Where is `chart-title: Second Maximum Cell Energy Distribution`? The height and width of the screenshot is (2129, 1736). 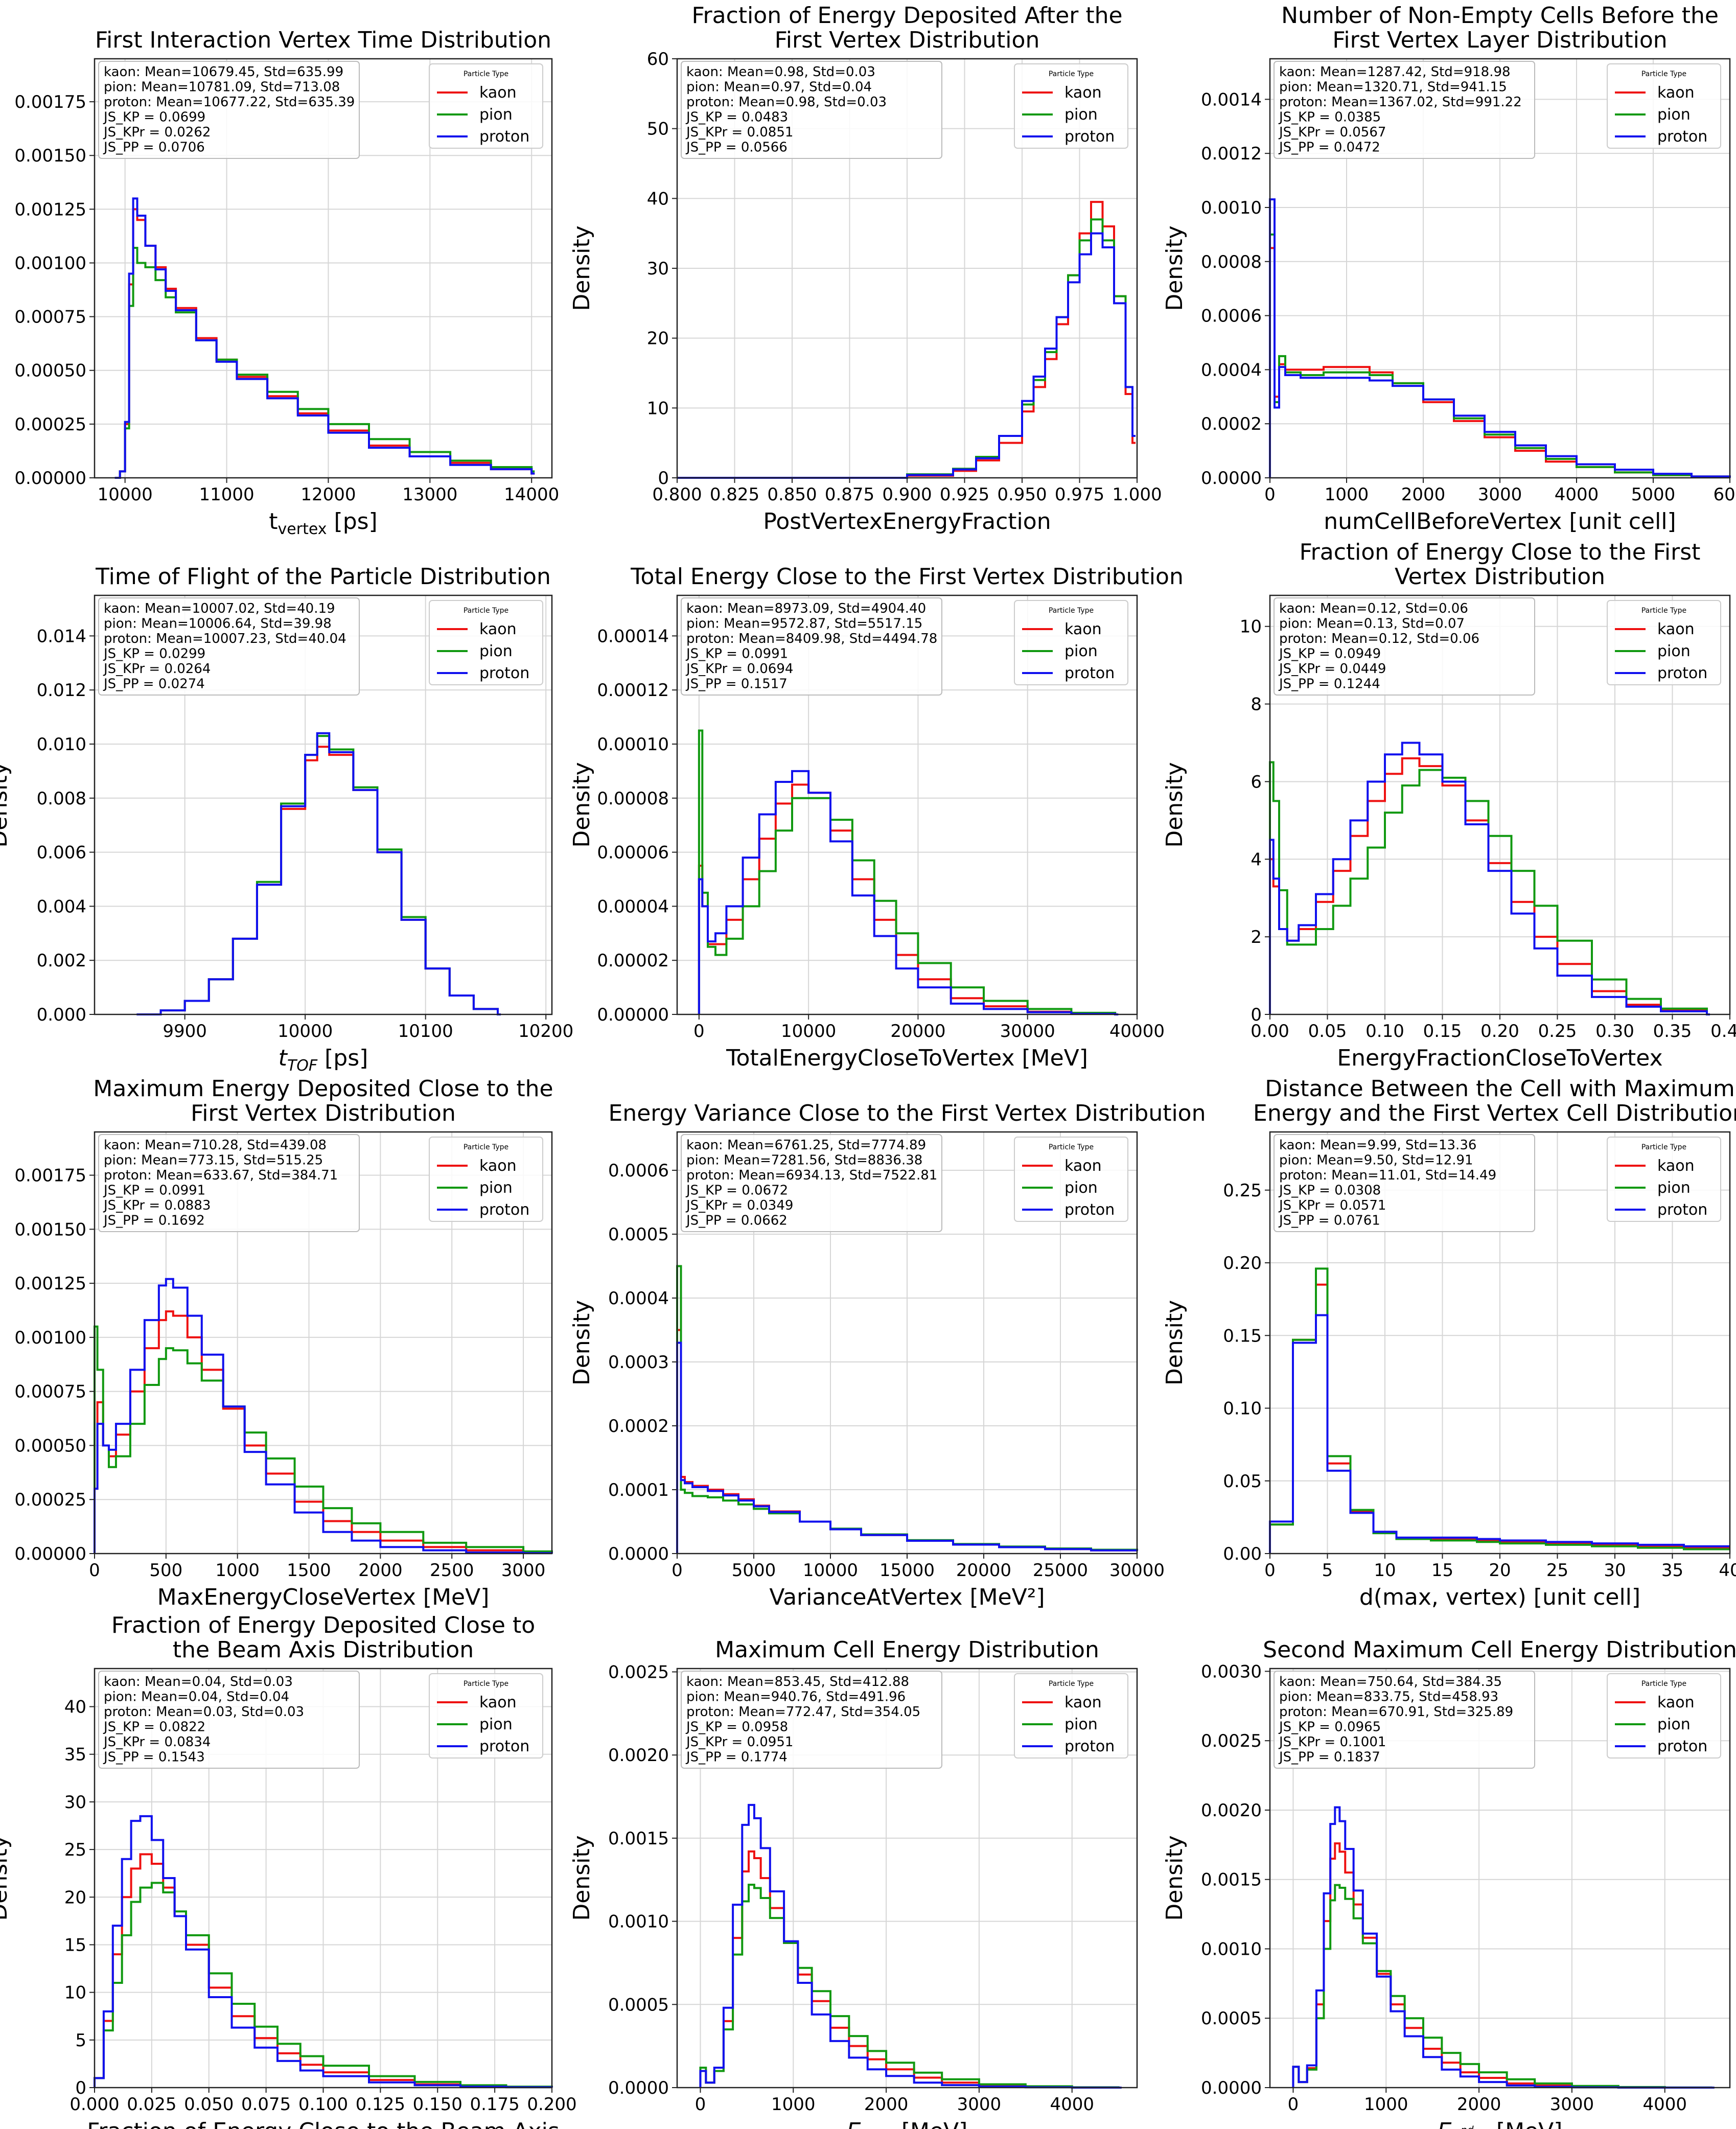 chart-title: Second Maximum Cell Energy Distribution is located at coordinates (1499, 1650).